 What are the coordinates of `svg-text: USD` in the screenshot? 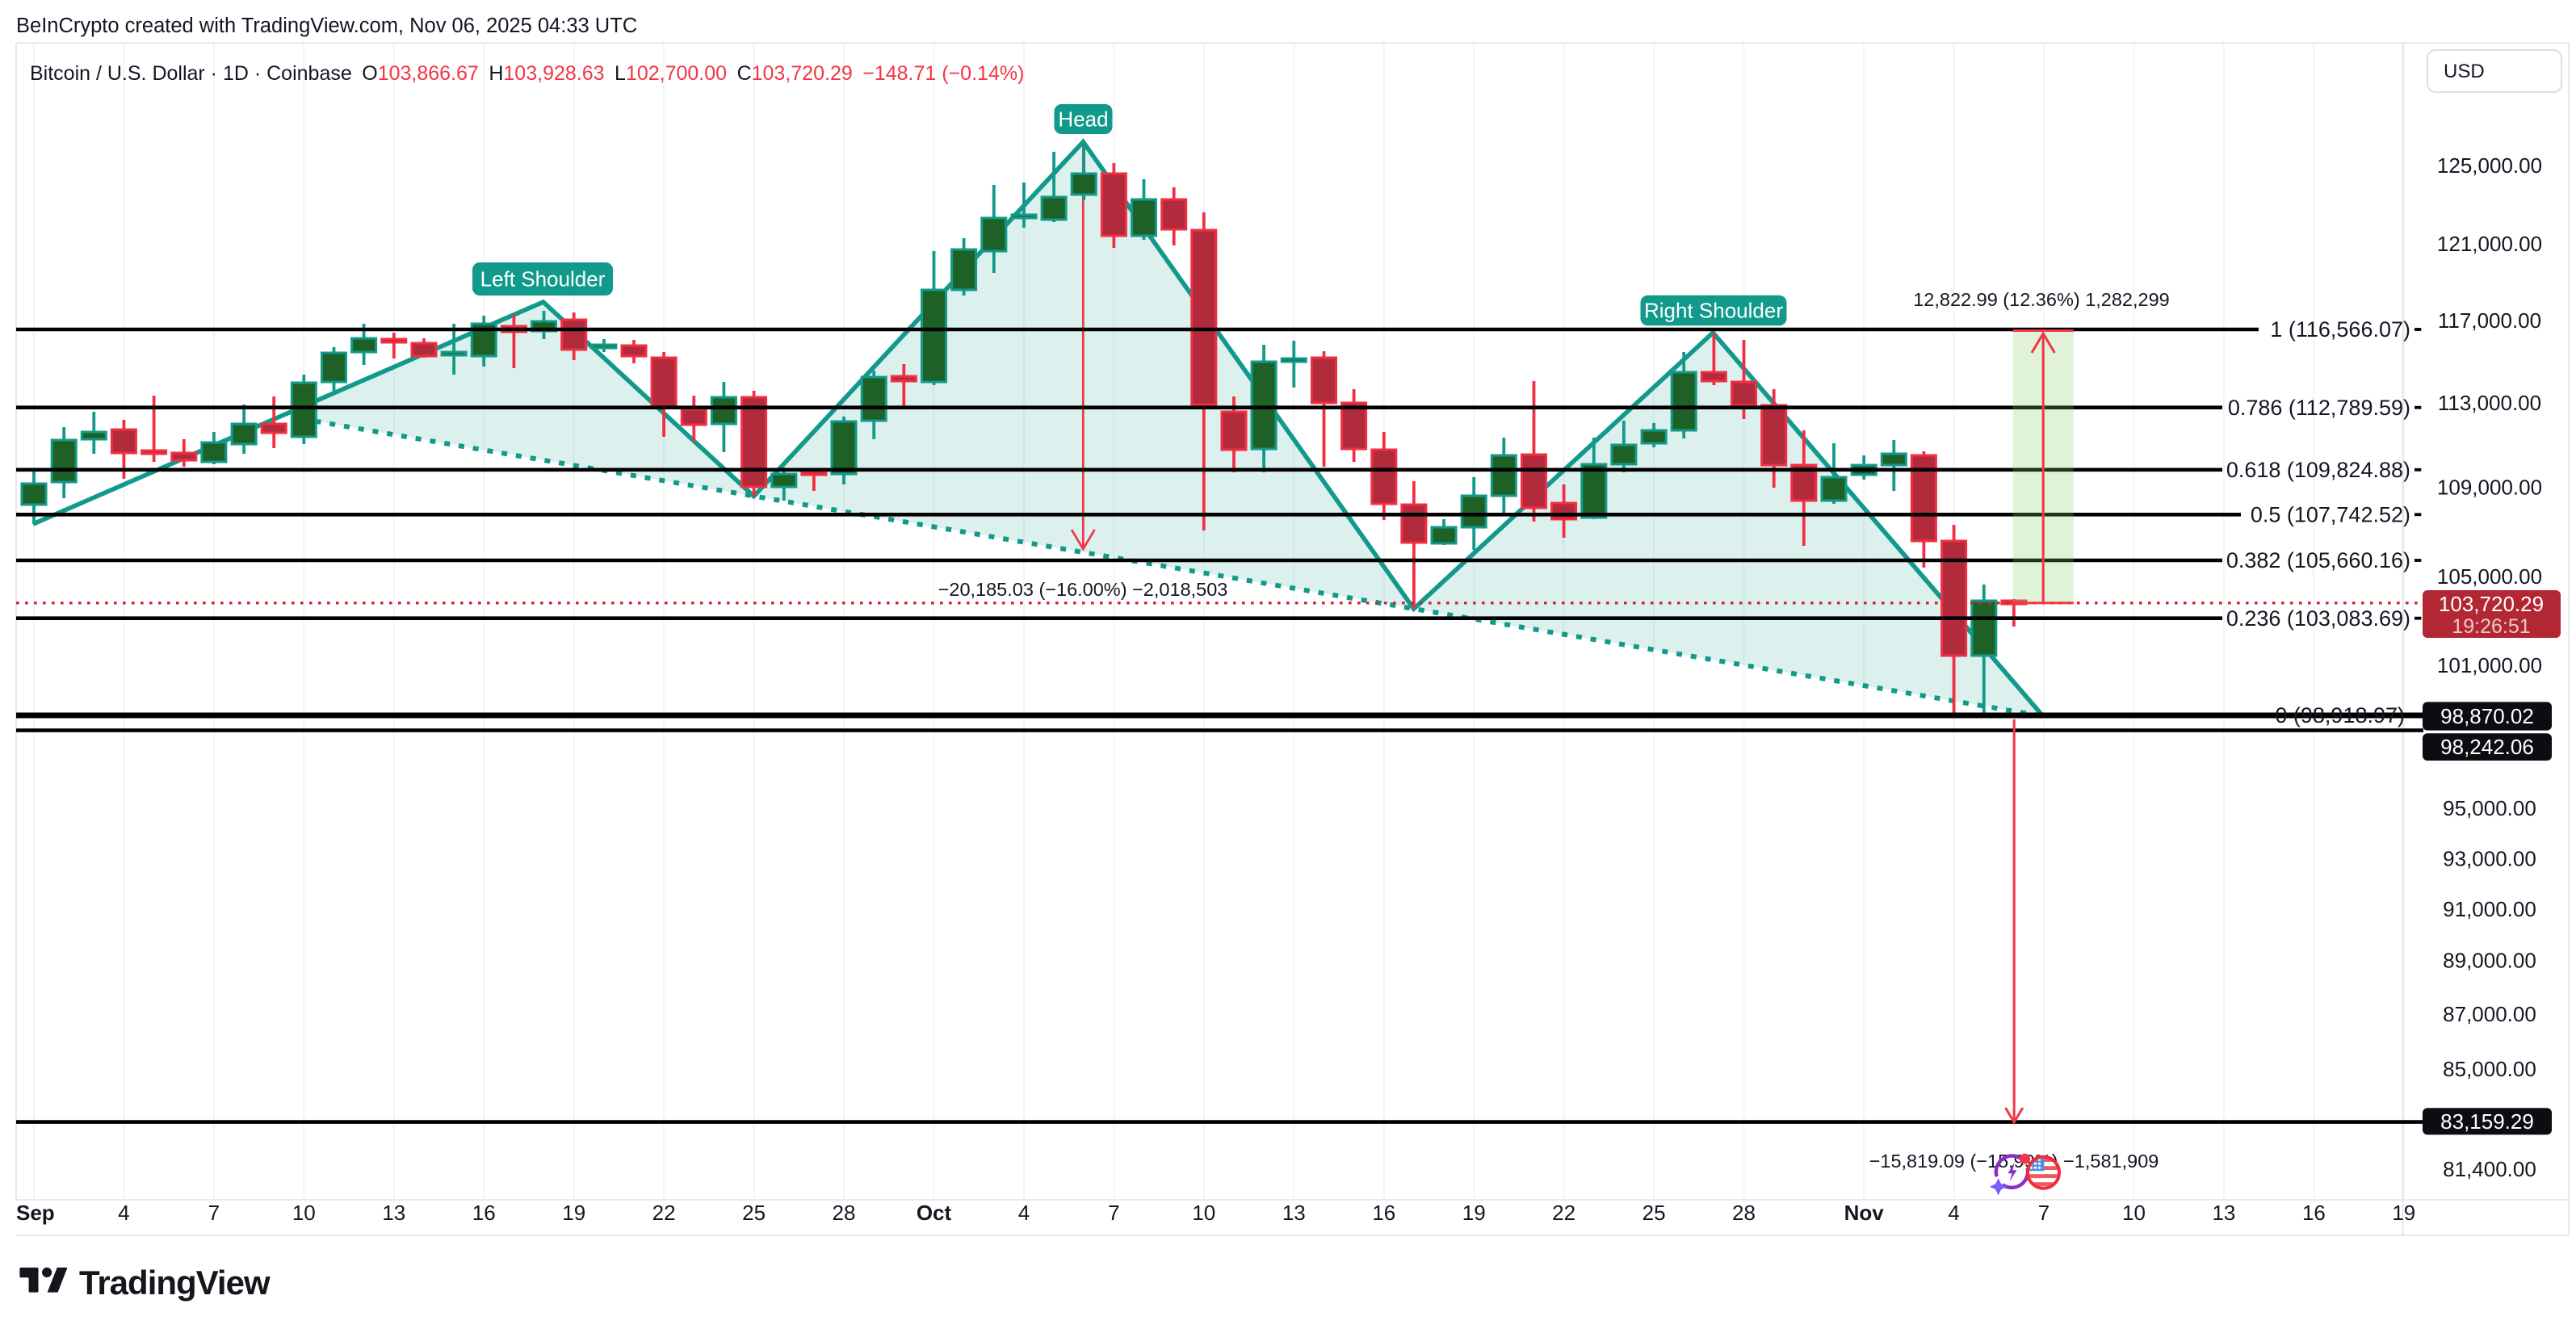 It's located at (2464, 71).